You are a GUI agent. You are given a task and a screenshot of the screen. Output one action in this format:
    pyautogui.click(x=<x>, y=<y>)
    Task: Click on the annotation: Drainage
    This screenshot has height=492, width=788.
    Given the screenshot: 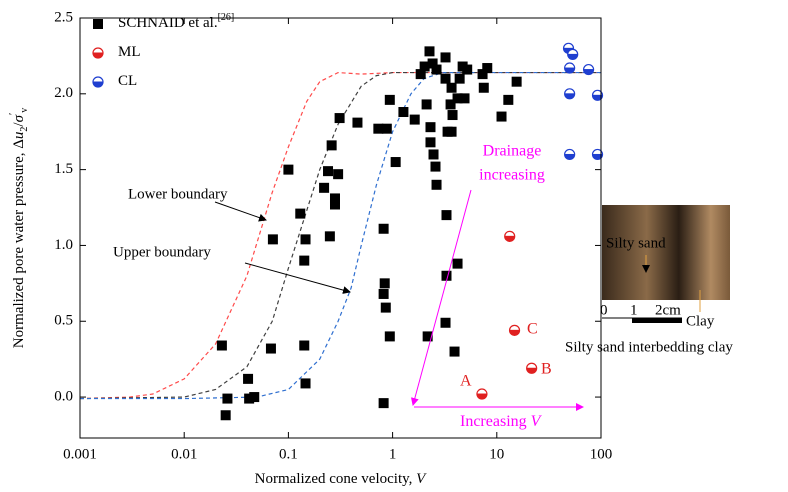 What is the action you would take?
    pyautogui.click(x=512, y=151)
    